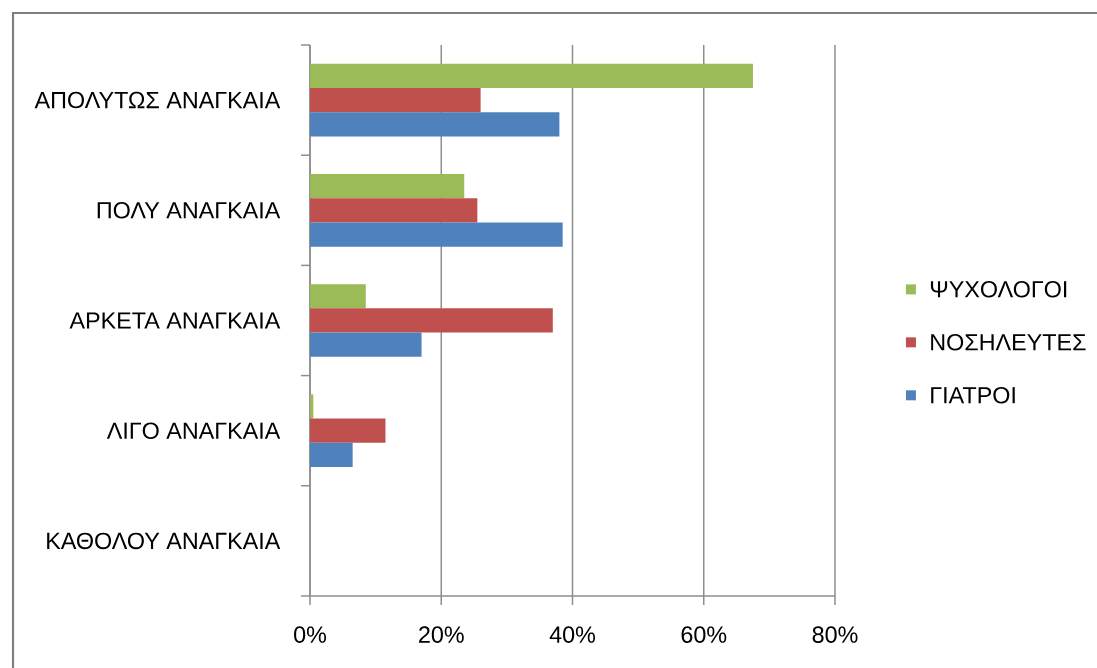 Image resolution: width=1097 pixels, height=668 pixels. What do you see at coordinates (193, 430) in the screenshot?
I see `y-tick-label: ΛΙΓΟ ΑΝΑΓΚΑΙΑ` at bounding box center [193, 430].